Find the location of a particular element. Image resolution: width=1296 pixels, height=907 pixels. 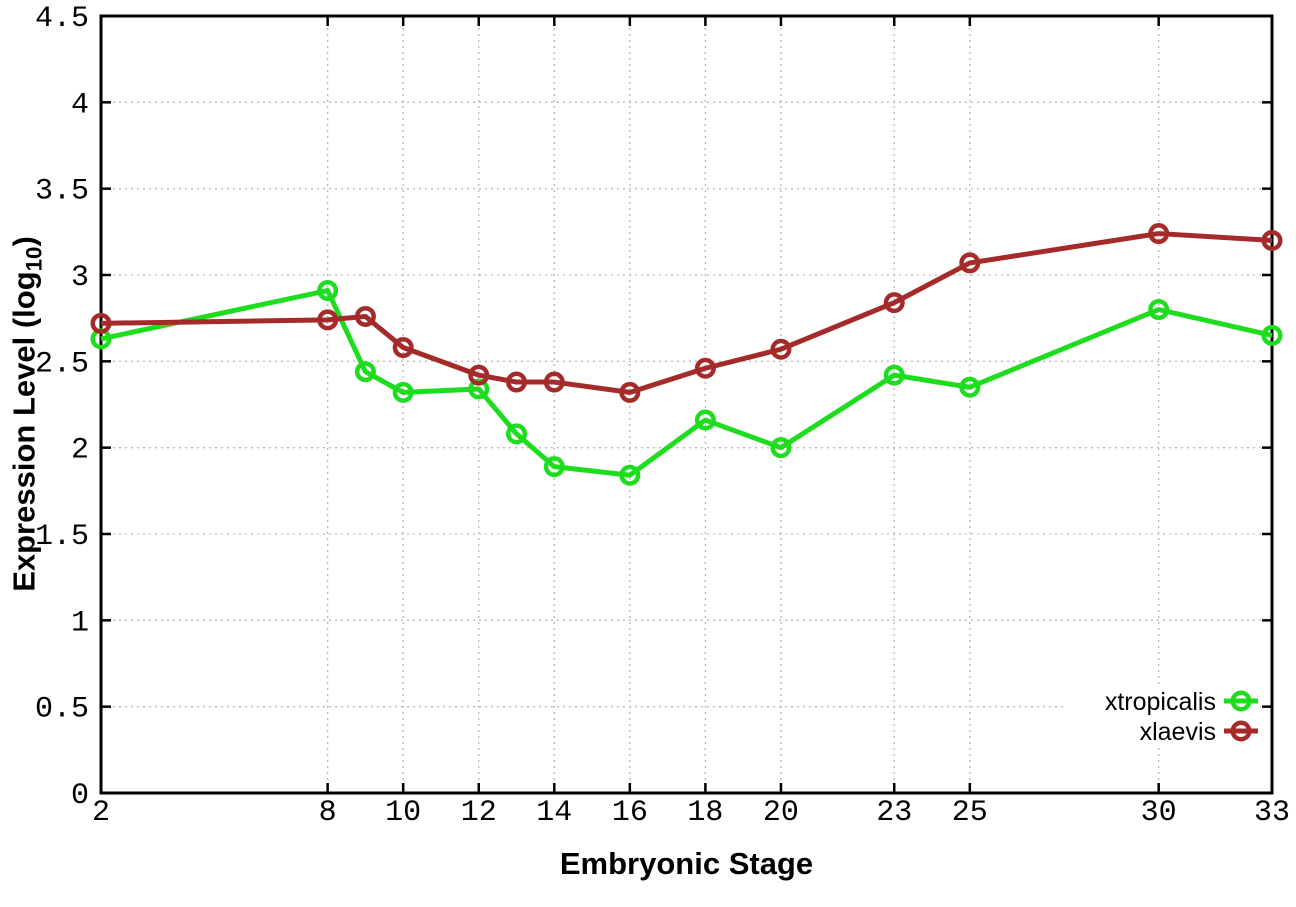

y-tick-label: 1 is located at coordinates (80, 623).